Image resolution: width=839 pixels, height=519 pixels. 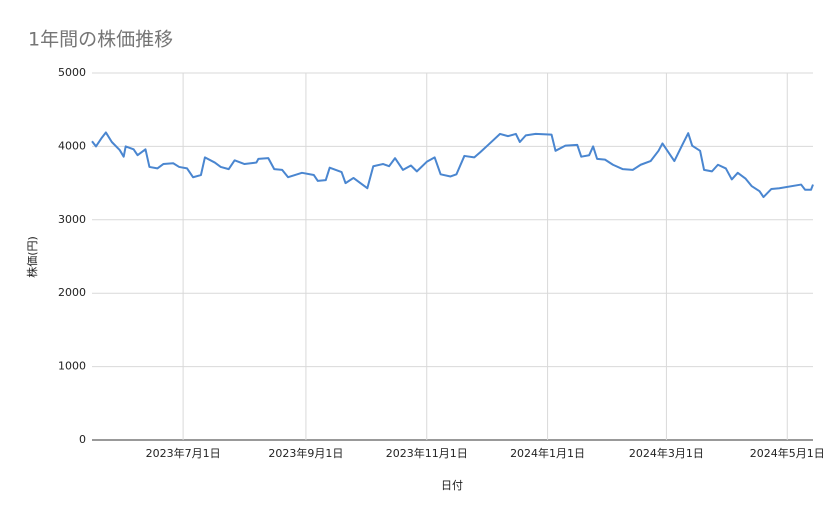 I want to click on y-tick-label: 0, so click(x=82, y=439).